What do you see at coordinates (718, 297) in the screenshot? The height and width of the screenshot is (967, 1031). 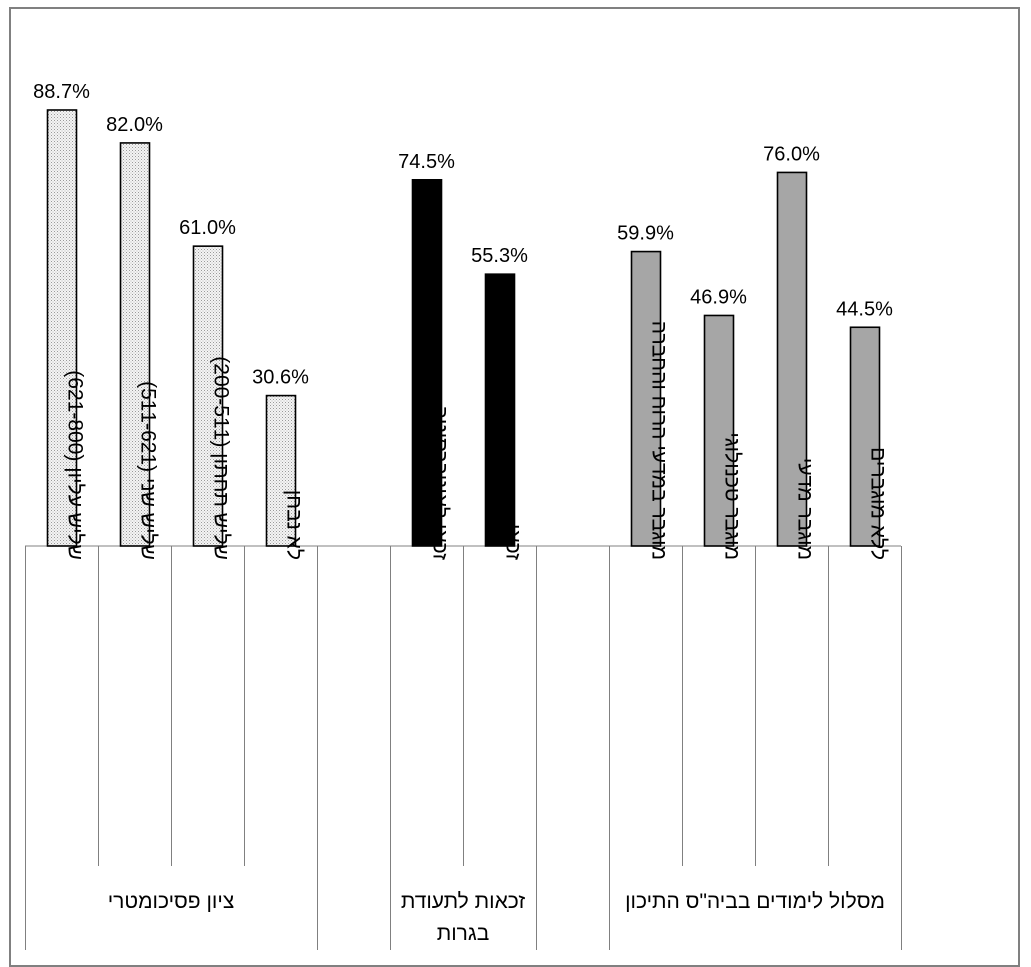 I see `data-label: 46.9%` at bounding box center [718, 297].